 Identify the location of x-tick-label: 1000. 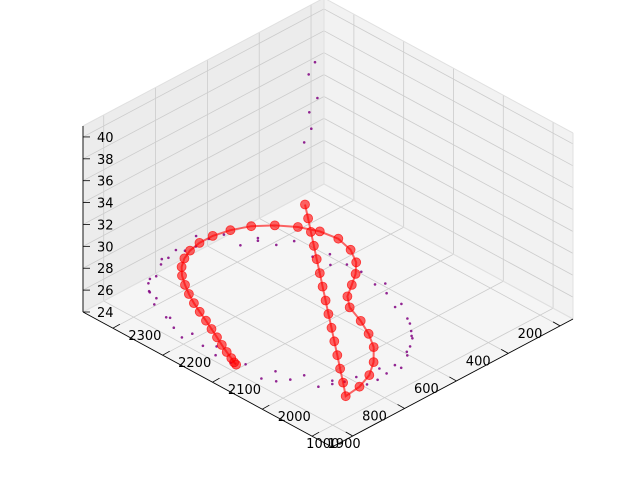
(322, 444).